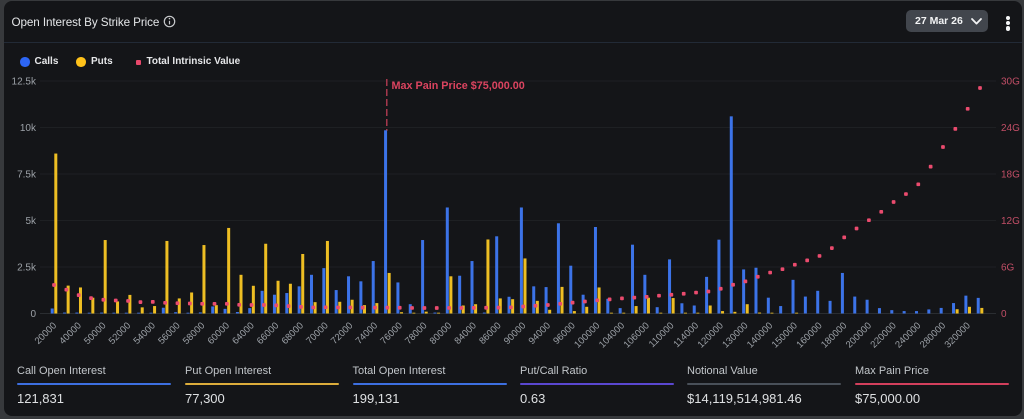  I want to click on svg-text: 76000, so click(391, 333).